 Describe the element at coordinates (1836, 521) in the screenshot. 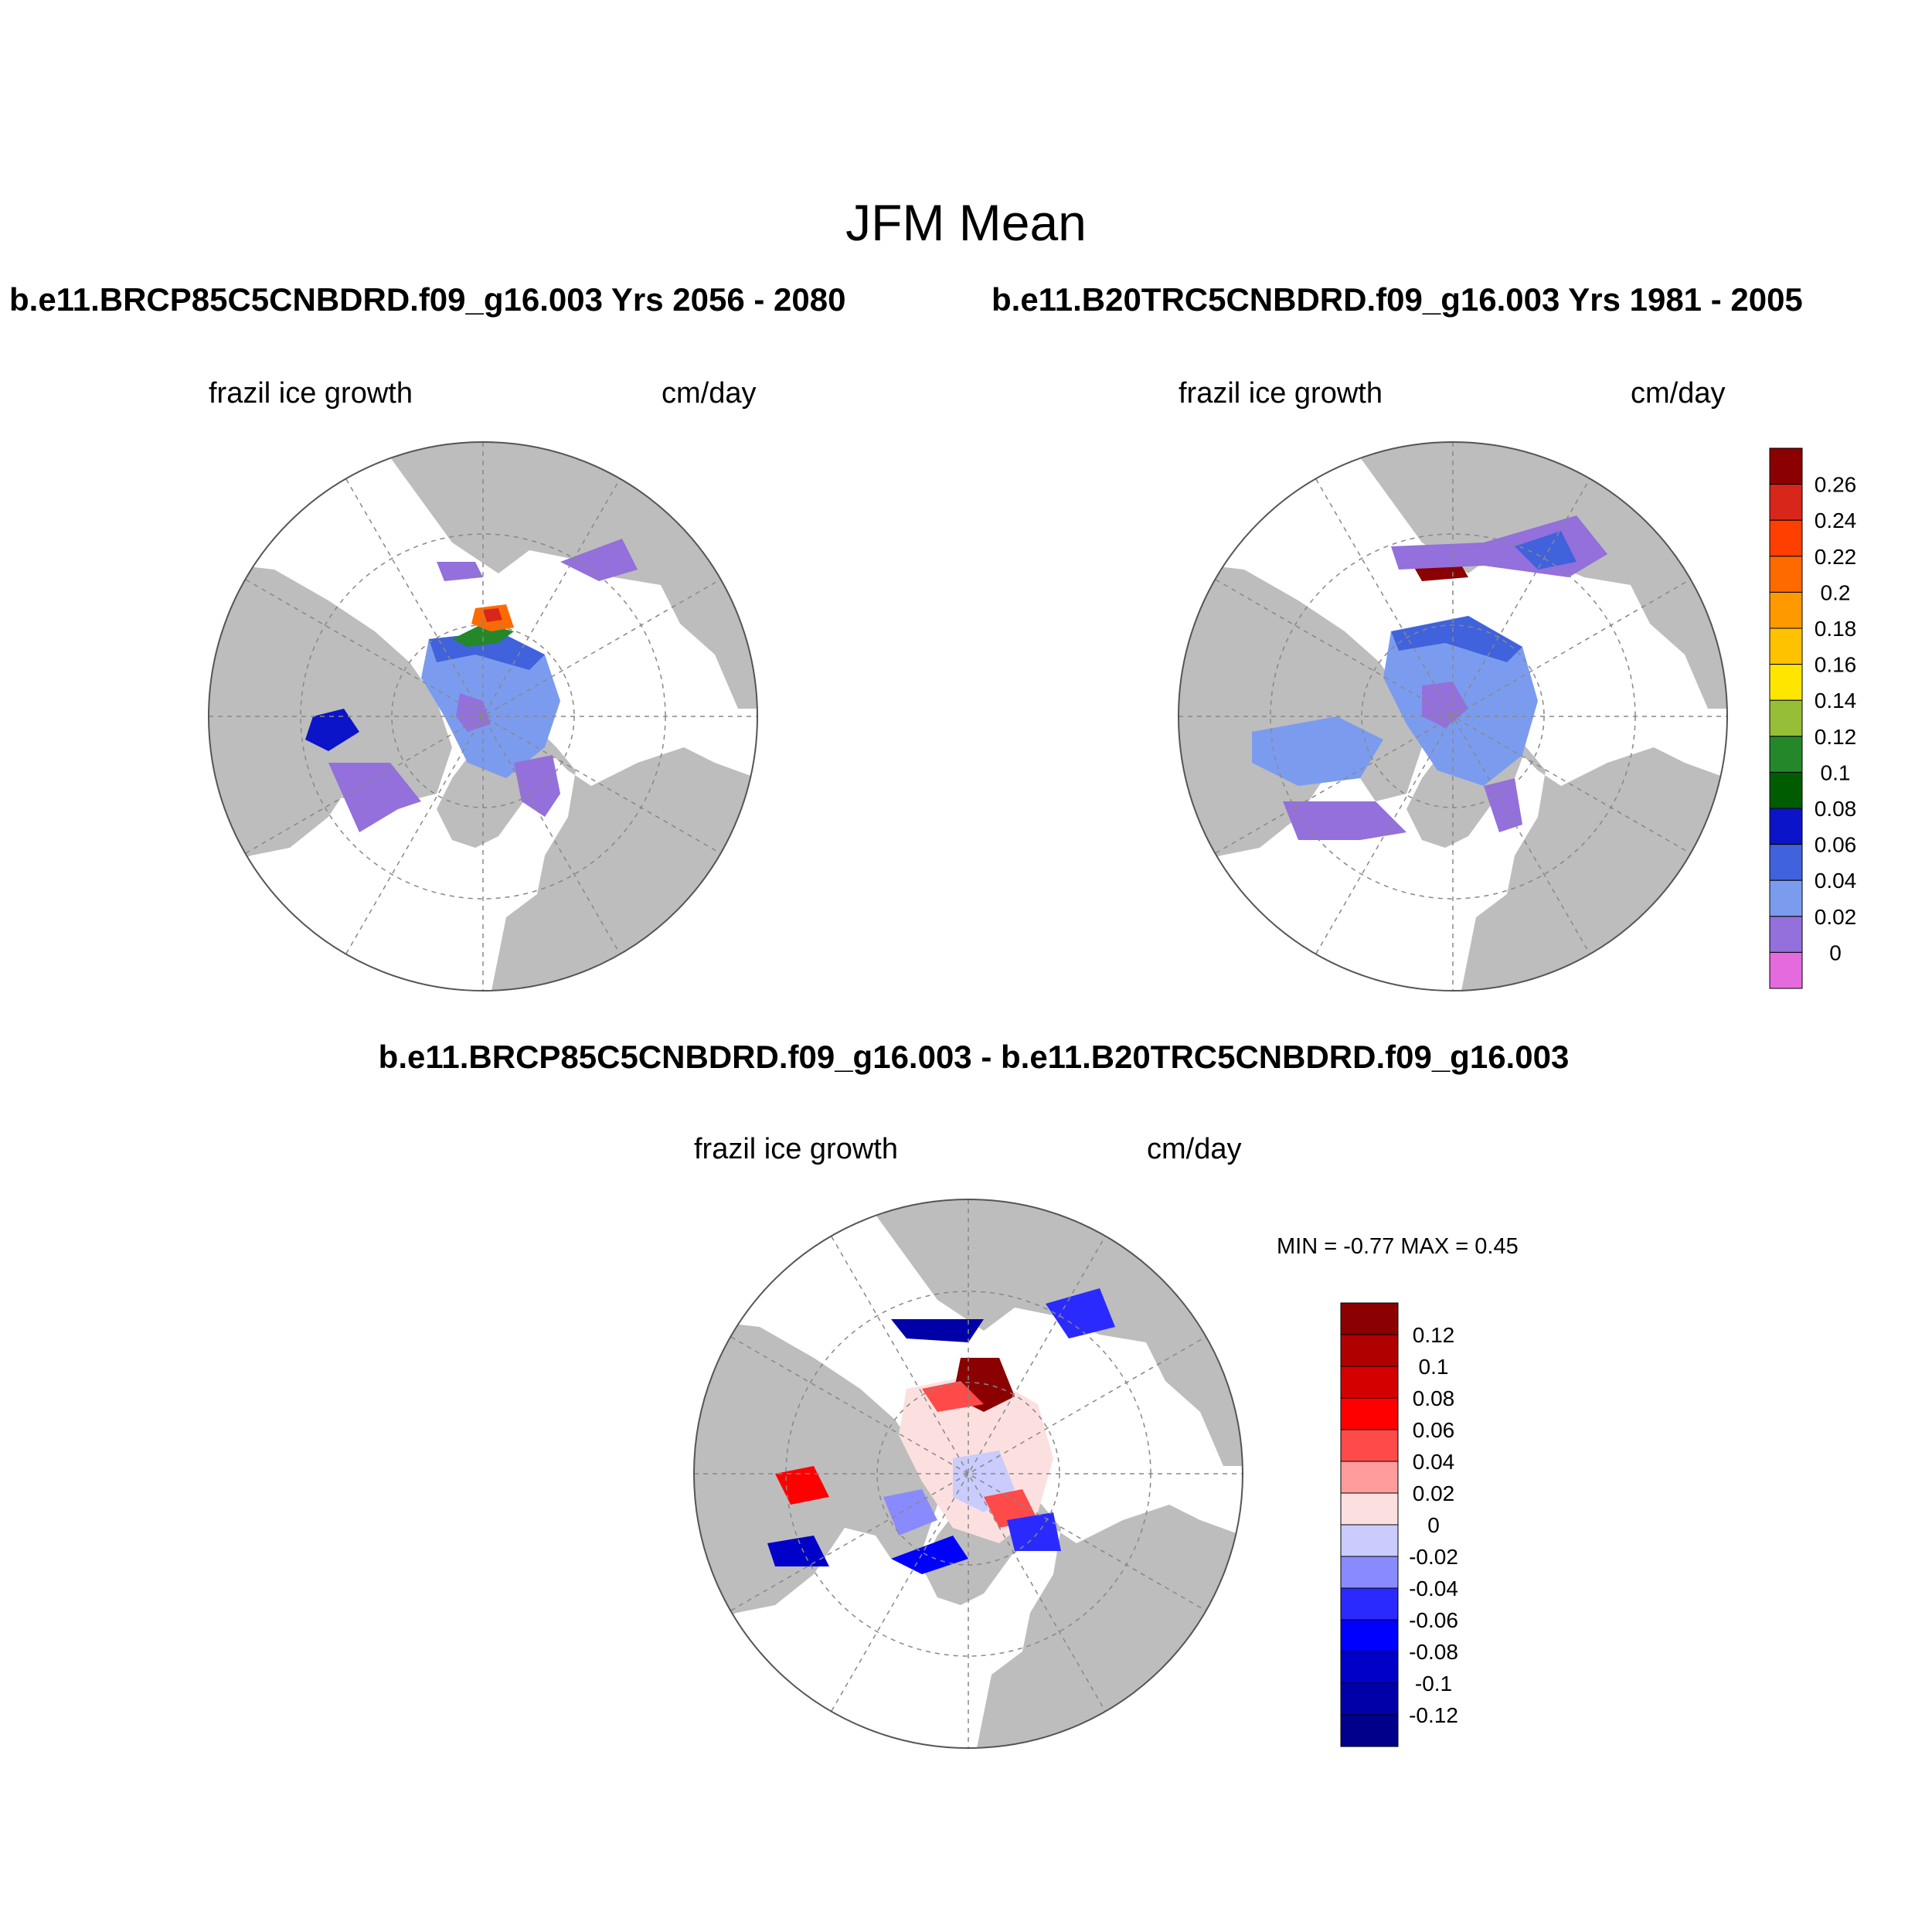

I see `colorbar-label: 0.24` at that location.